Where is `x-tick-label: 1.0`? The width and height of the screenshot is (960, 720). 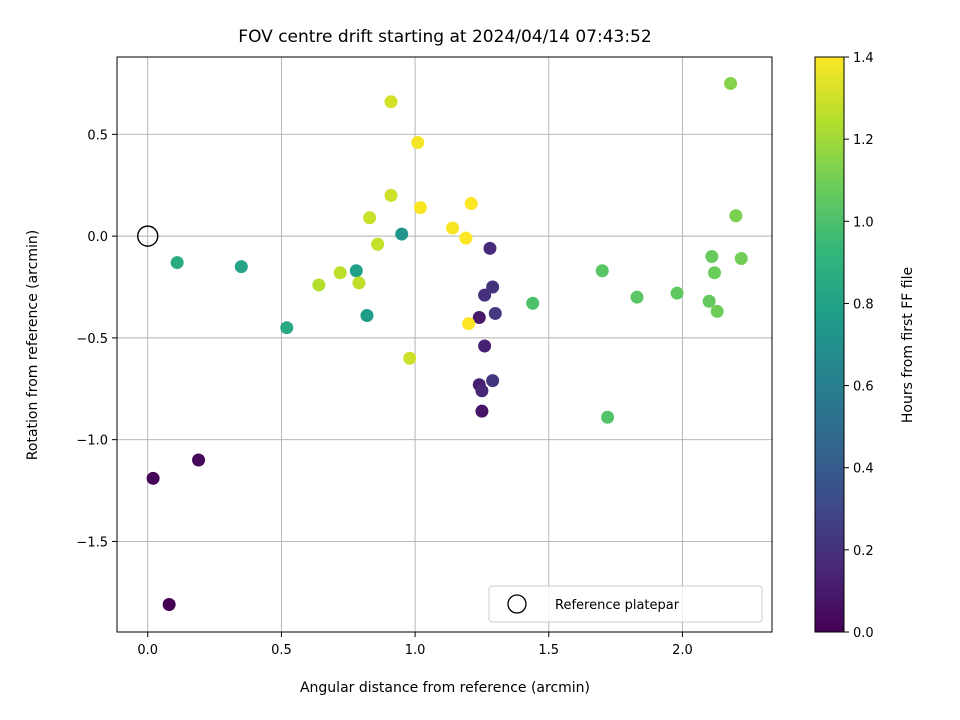
x-tick-label: 1.0 is located at coordinates (415, 650).